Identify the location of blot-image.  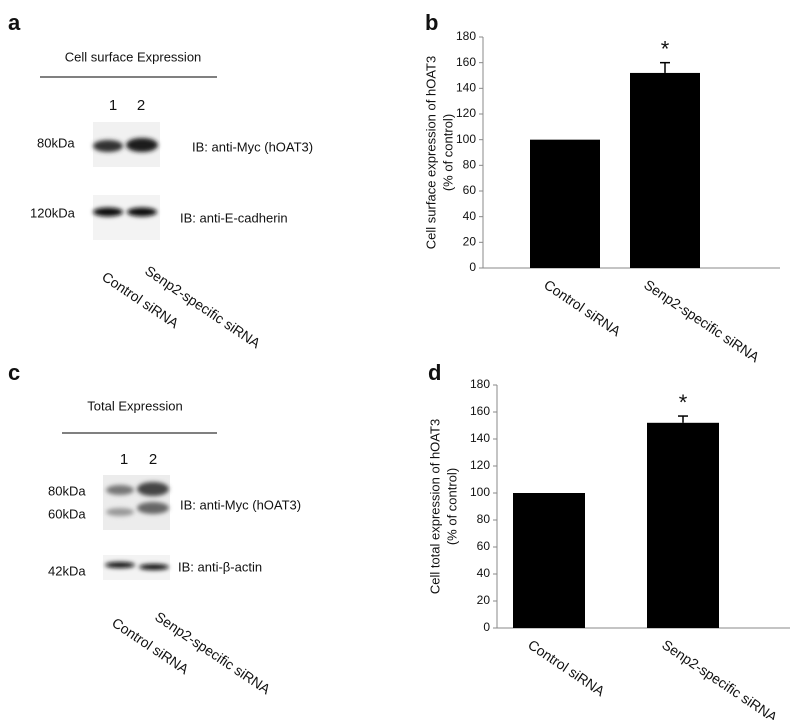
(126, 217).